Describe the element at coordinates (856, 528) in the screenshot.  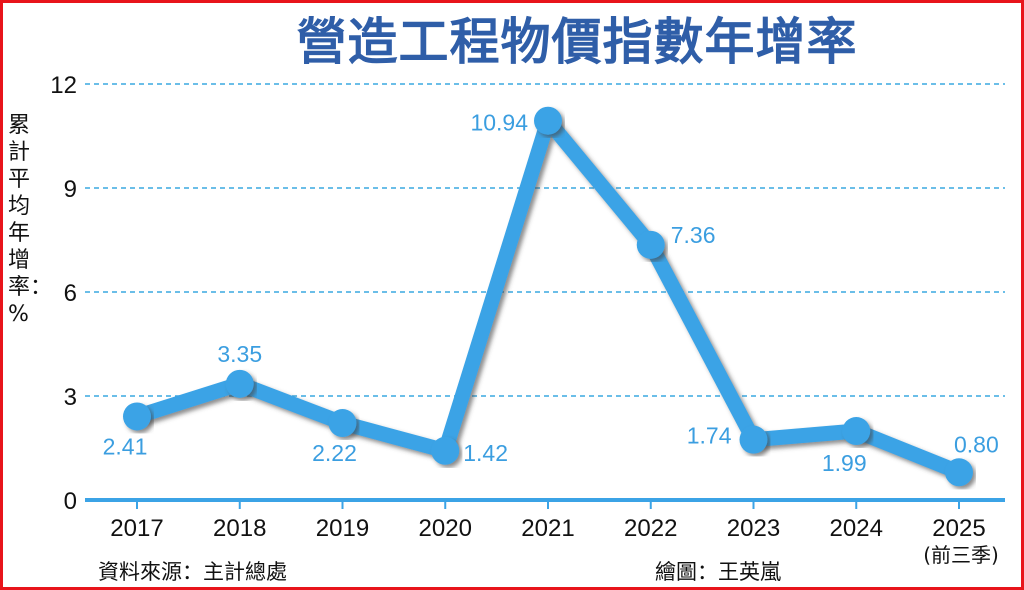
I see `x-tick-label: 2024` at that location.